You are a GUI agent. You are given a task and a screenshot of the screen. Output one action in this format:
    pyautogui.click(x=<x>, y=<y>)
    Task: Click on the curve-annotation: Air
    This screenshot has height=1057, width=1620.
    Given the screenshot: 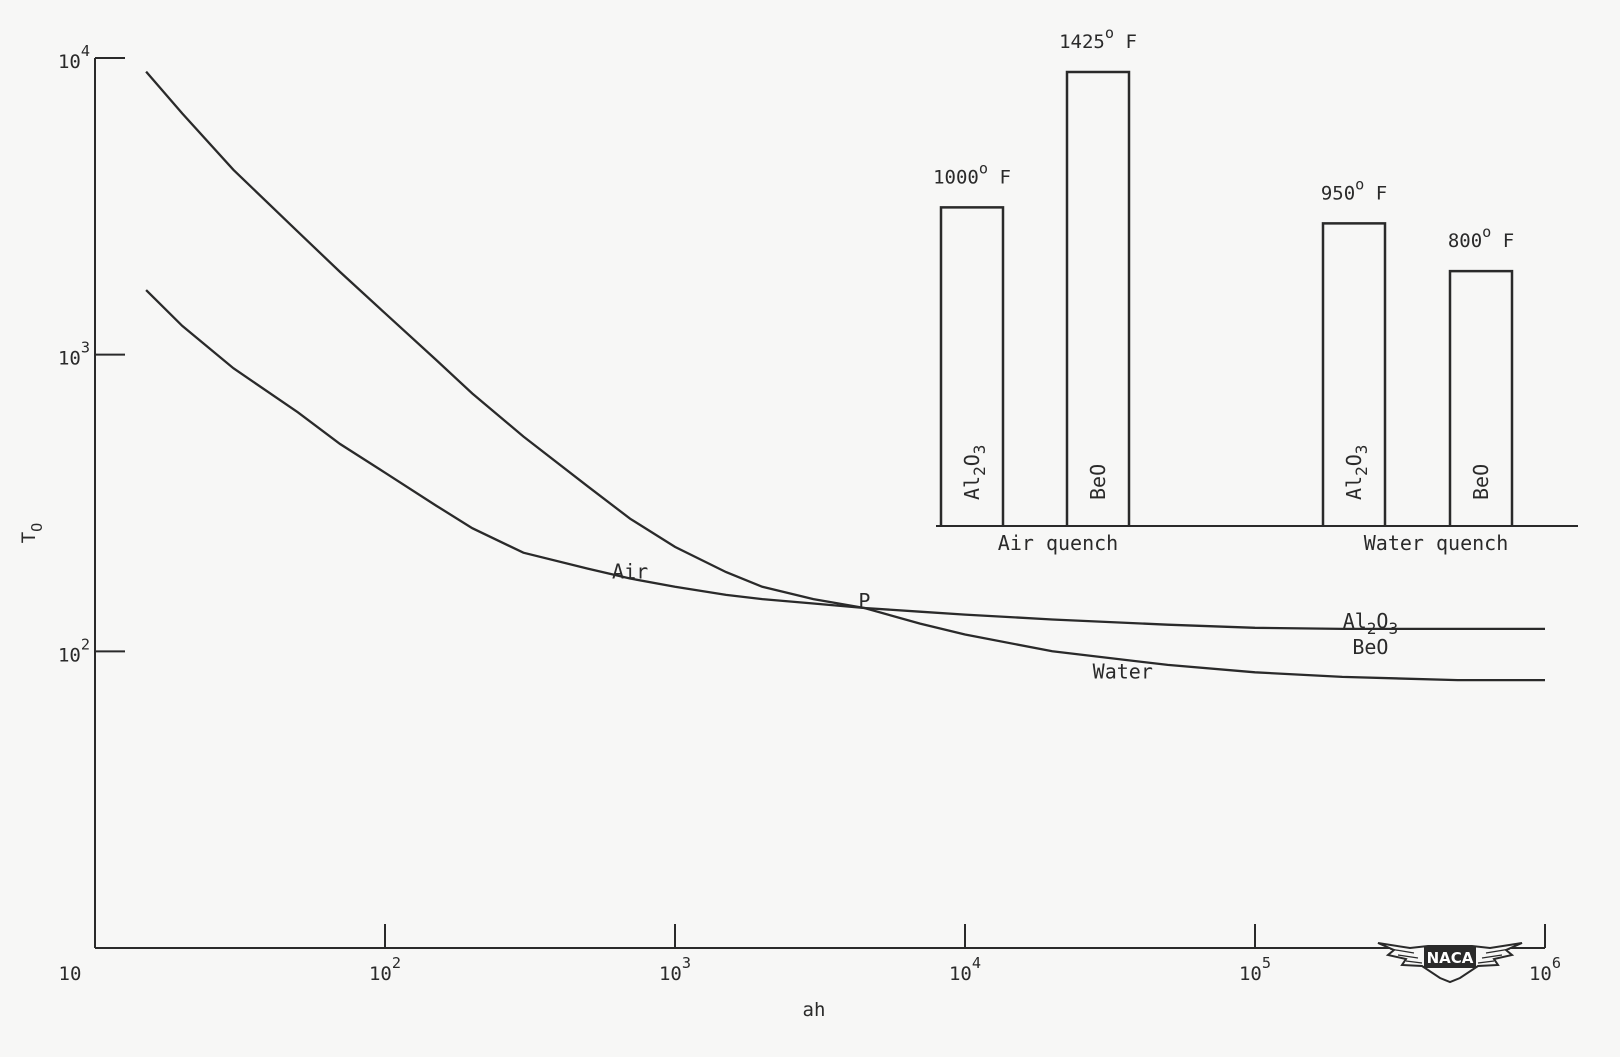 What is the action you would take?
    pyautogui.click(x=630, y=571)
    